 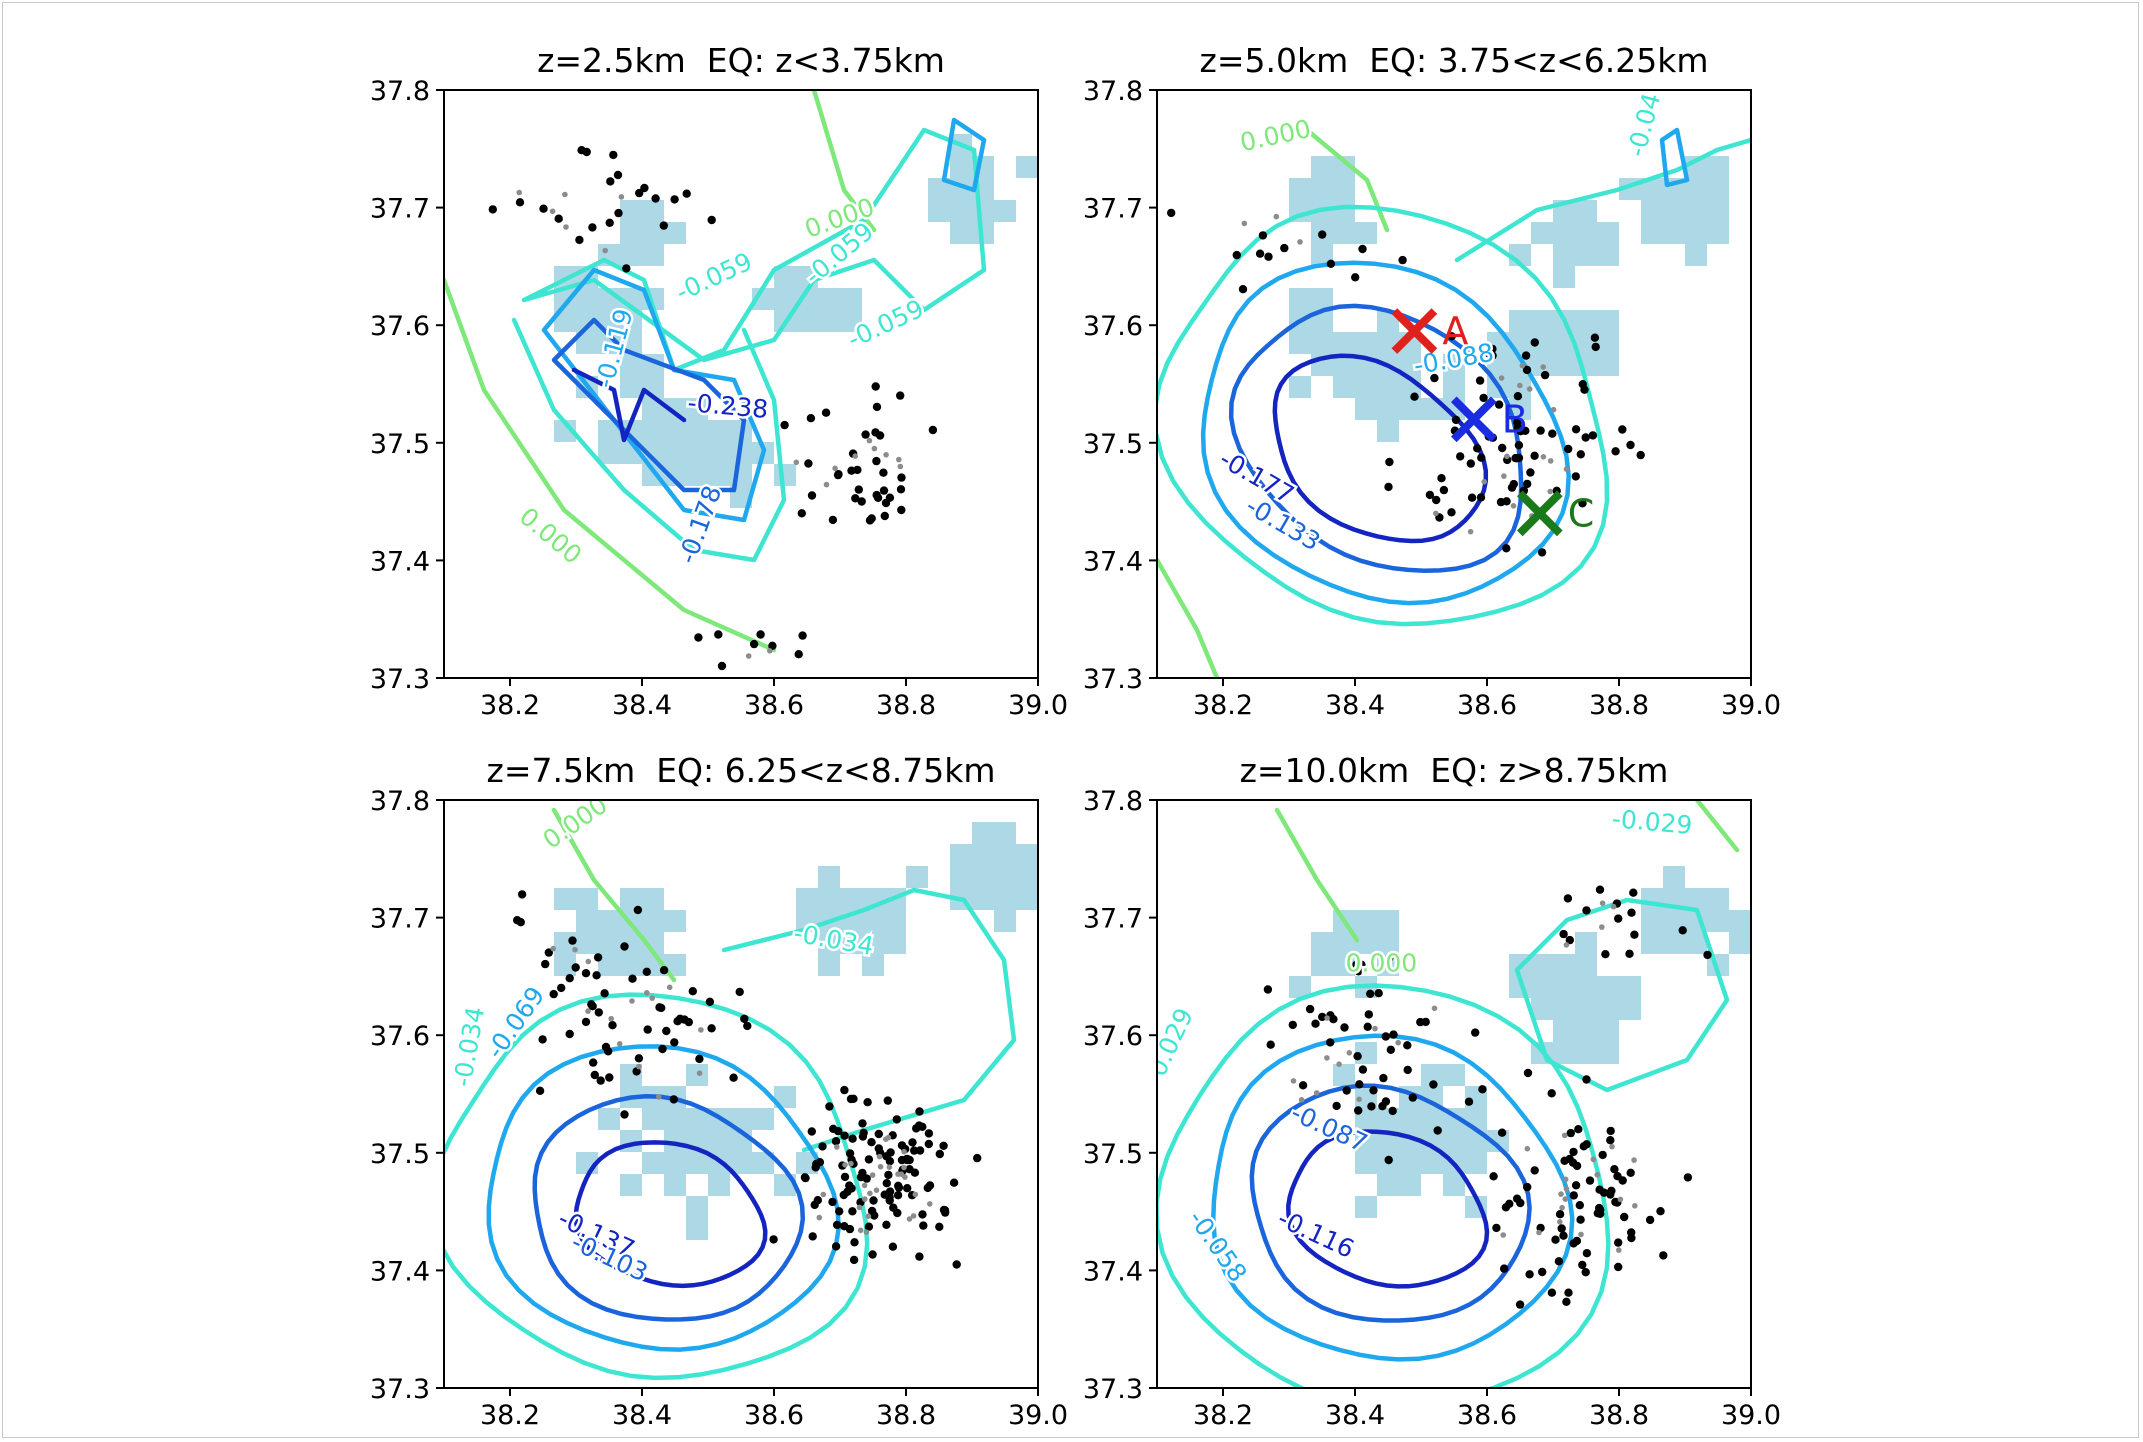 What do you see at coordinates (1113, 1154) in the screenshot?
I see `y-tick-label: 37.5` at bounding box center [1113, 1154].